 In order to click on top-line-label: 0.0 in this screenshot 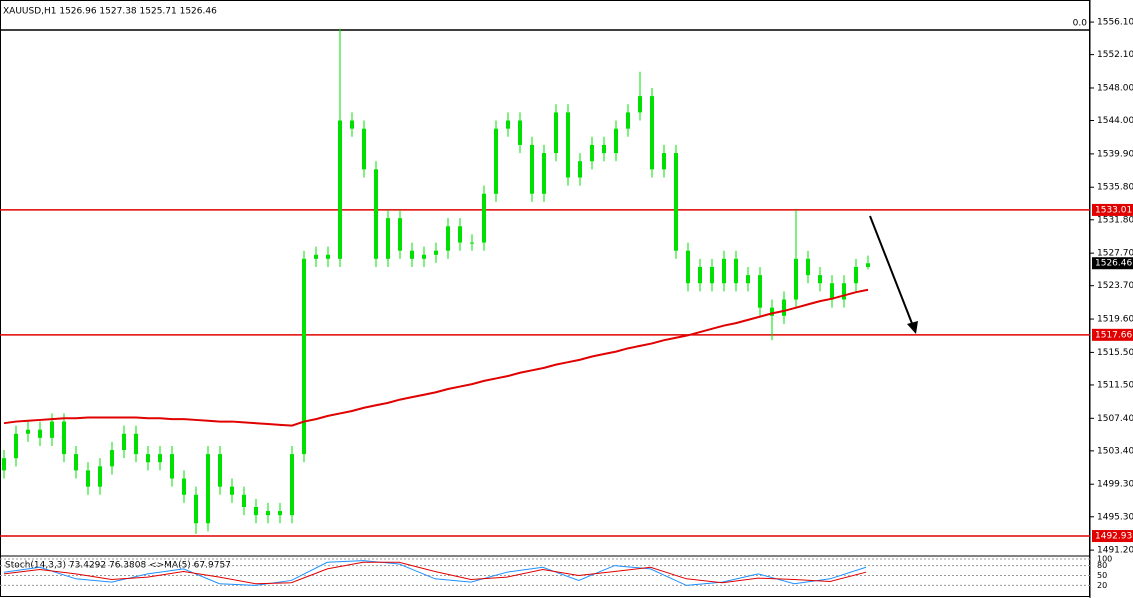, I will do `click(1080, 24)`.